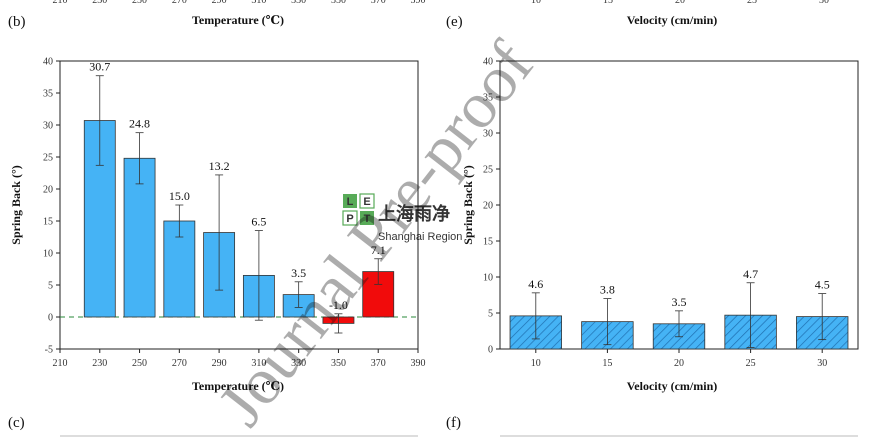 The image size is (870, 440). I want to click on top-right-partial-axis: Velocity (cm/min) 10 15 20 25 30, so click(680, 13).